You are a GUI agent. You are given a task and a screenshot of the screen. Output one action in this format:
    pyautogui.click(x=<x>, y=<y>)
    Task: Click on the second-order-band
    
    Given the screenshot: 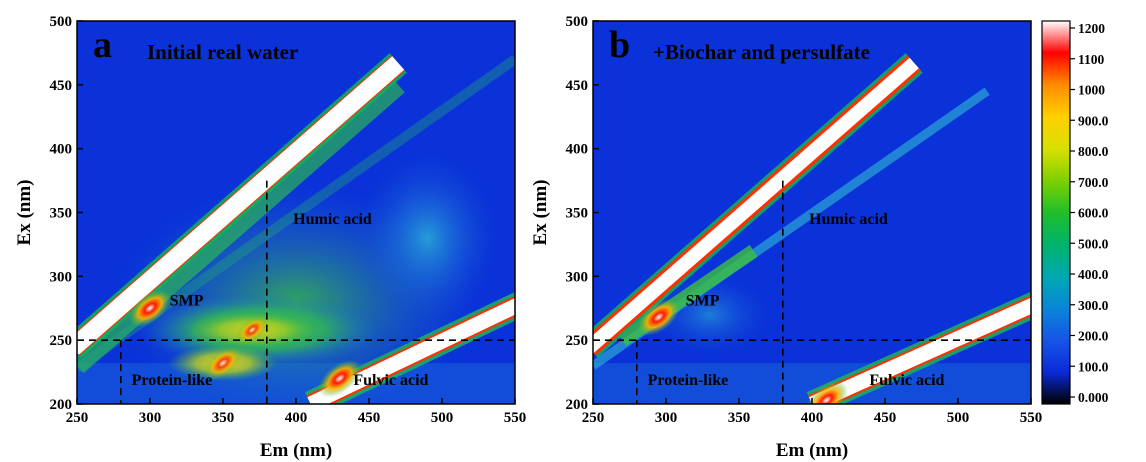 What is the action you would take?
    pyautogui.click(x=919, y=350)
    